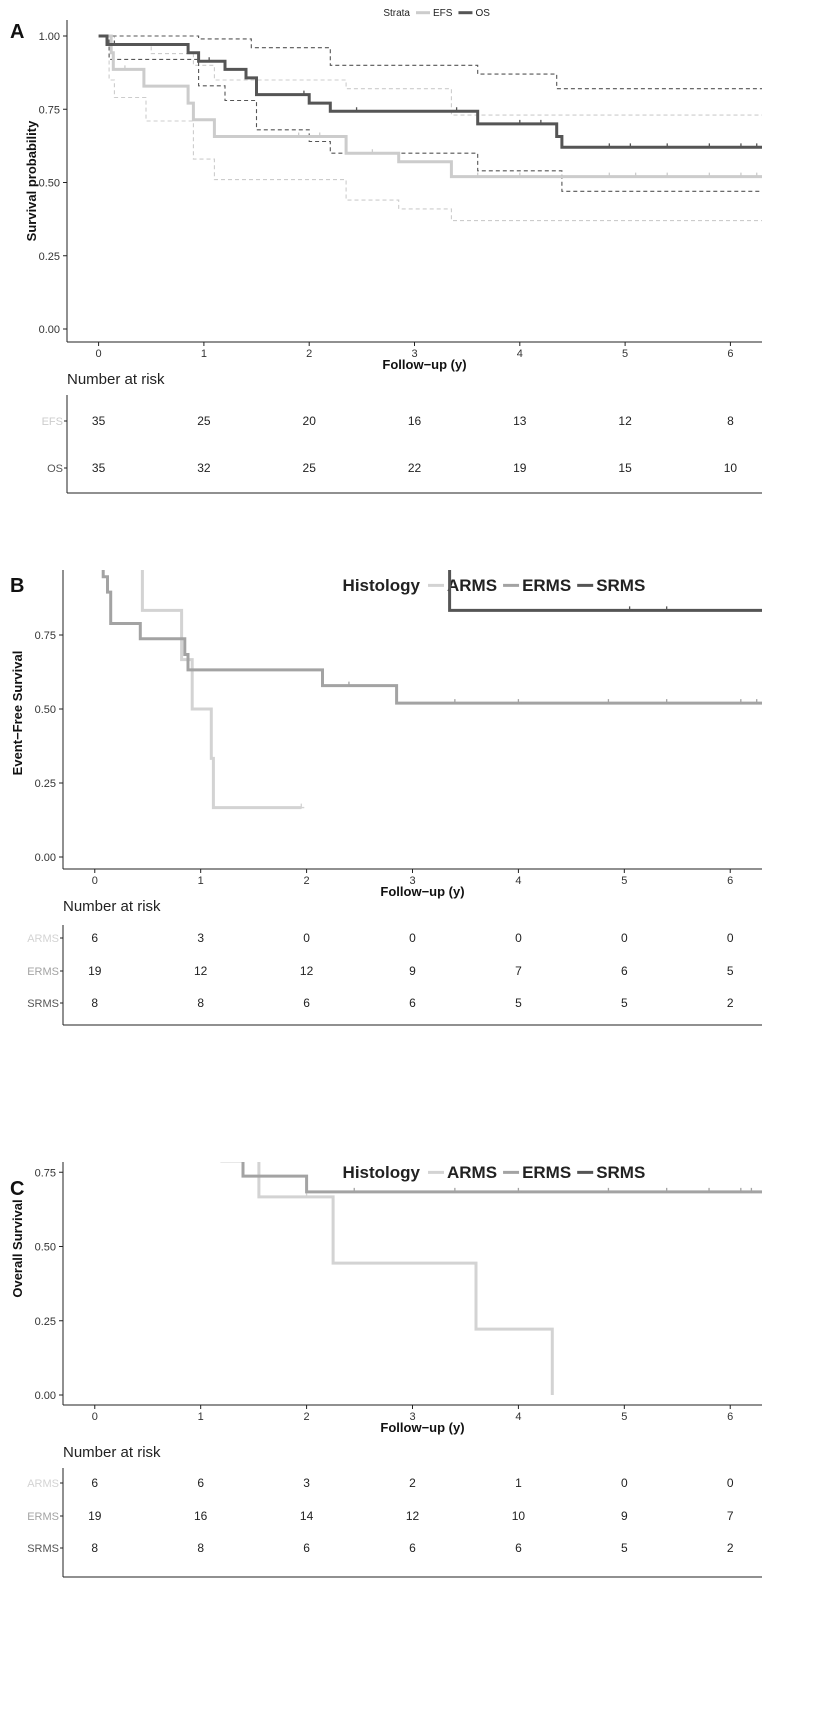 The image size is (840, 1732). What do you see at coordinates (324, 1245) in the screenshot?
I see `arms-survival-line` at bounding box center [324, 1245].